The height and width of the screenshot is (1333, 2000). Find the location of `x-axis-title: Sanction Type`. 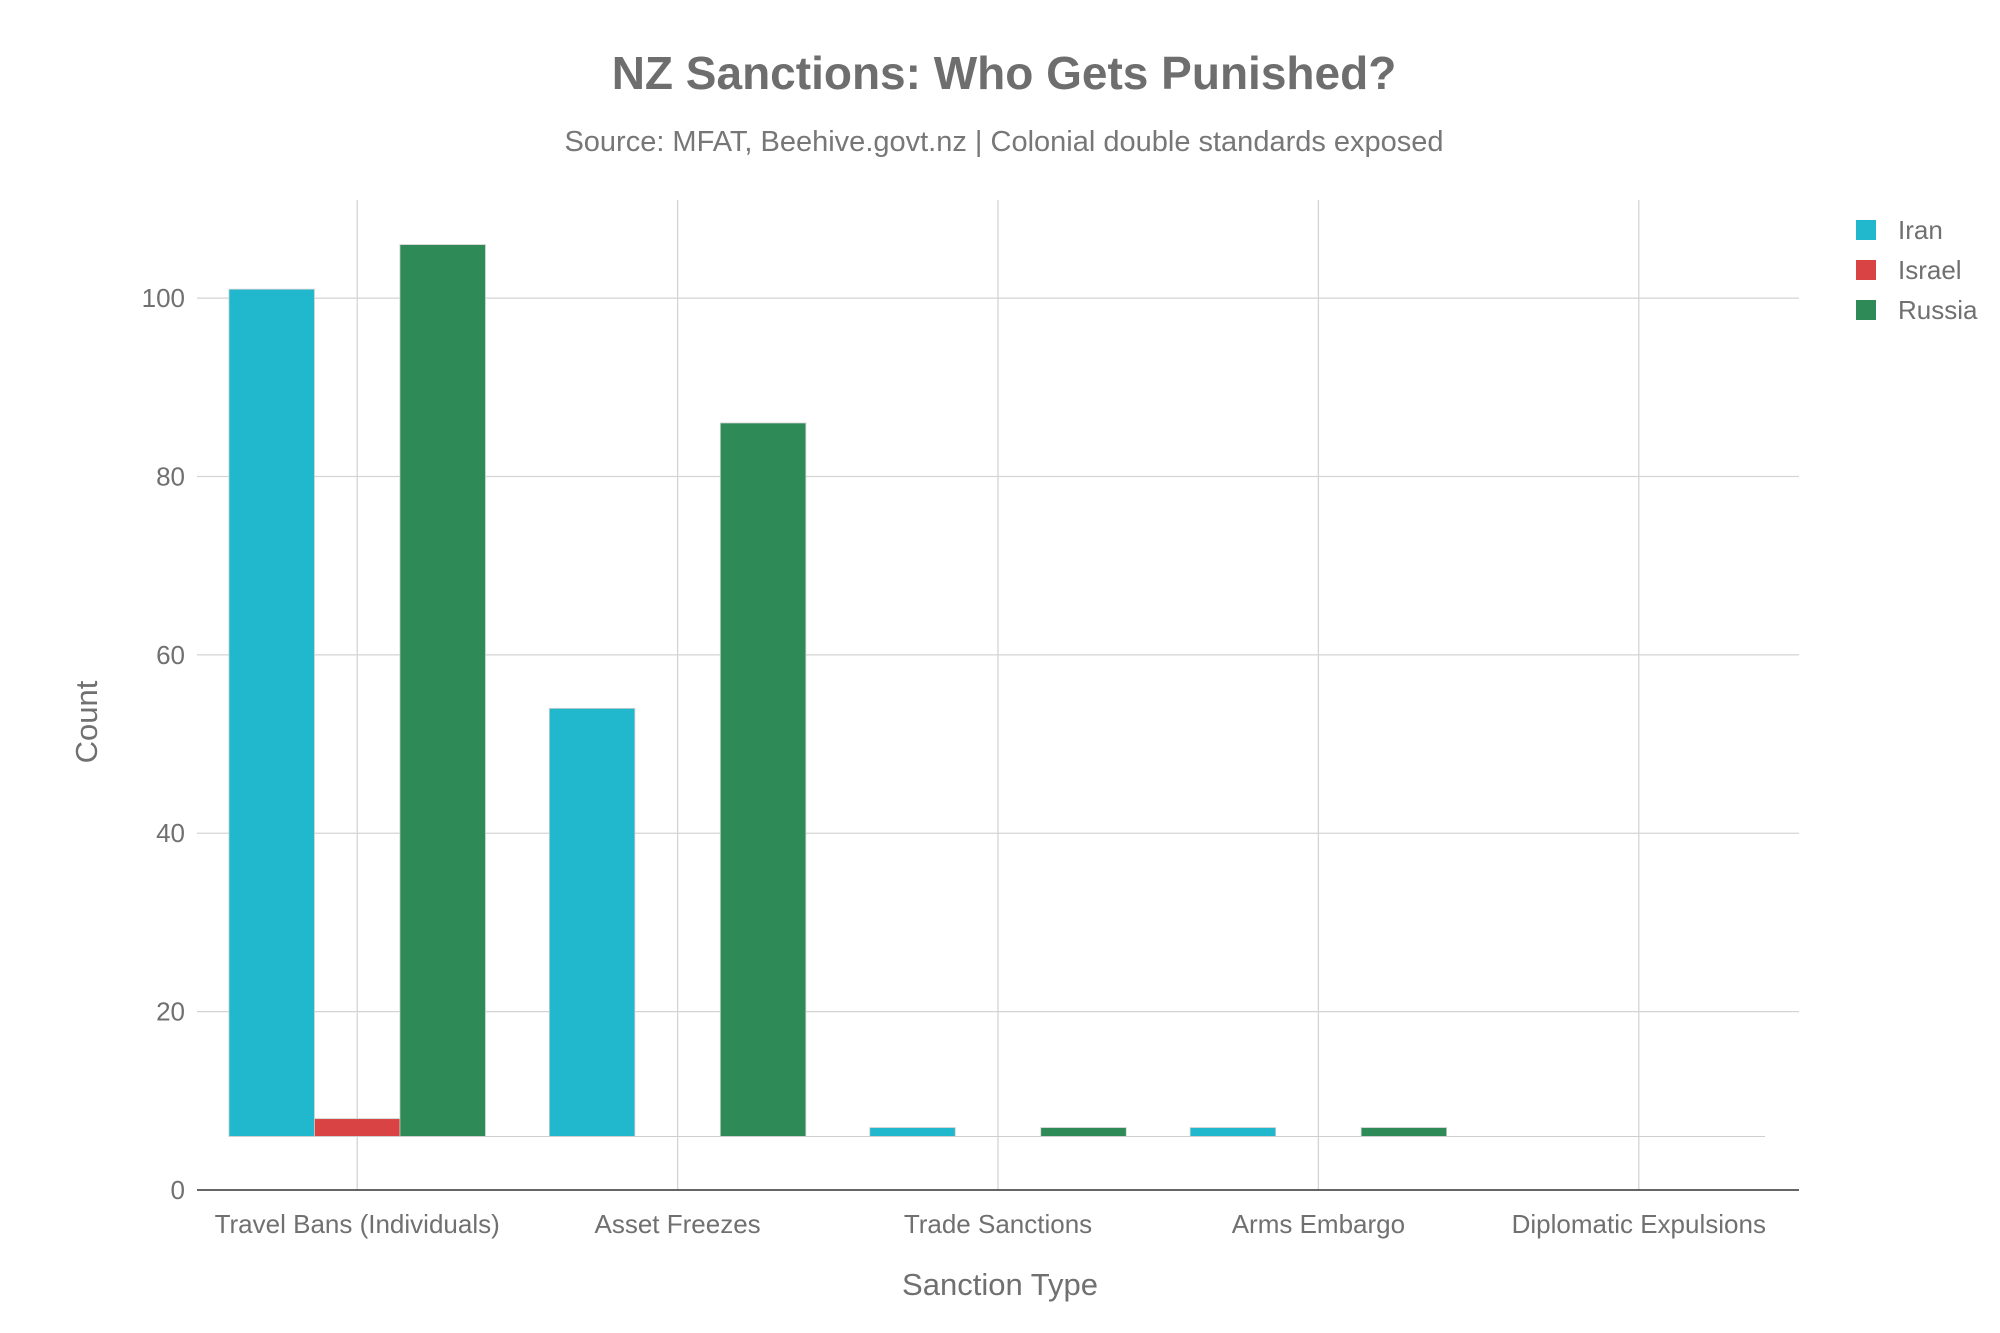

x-axis-title: Sanction Type is located at coordinates (1000, 1284).